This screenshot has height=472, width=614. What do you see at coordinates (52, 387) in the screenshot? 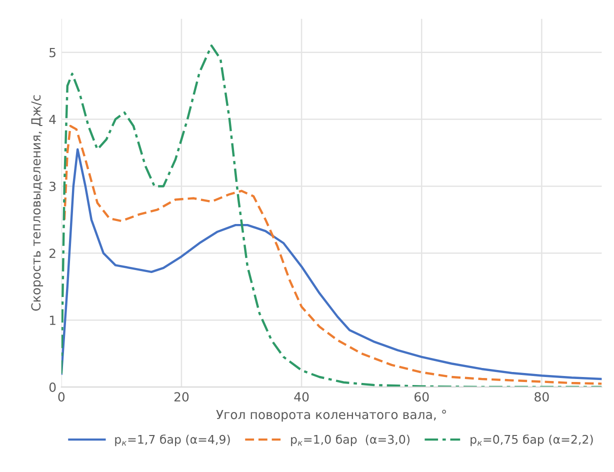
I see `y-tick-label: 0` at bounding box center [52, 387].